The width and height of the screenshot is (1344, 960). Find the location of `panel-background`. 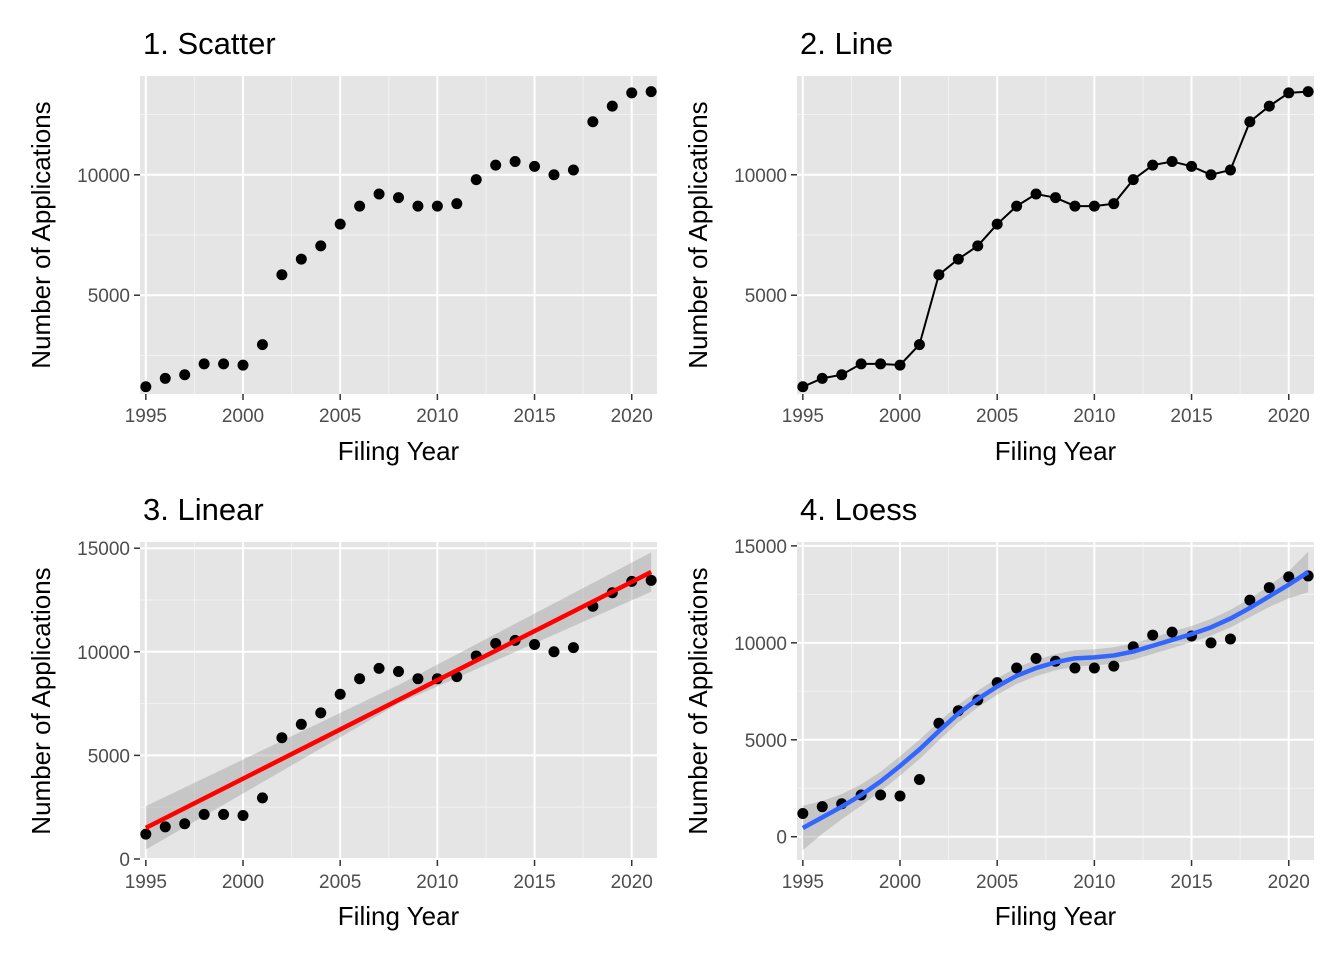

panel-background is located at coordinates (1055, 701).